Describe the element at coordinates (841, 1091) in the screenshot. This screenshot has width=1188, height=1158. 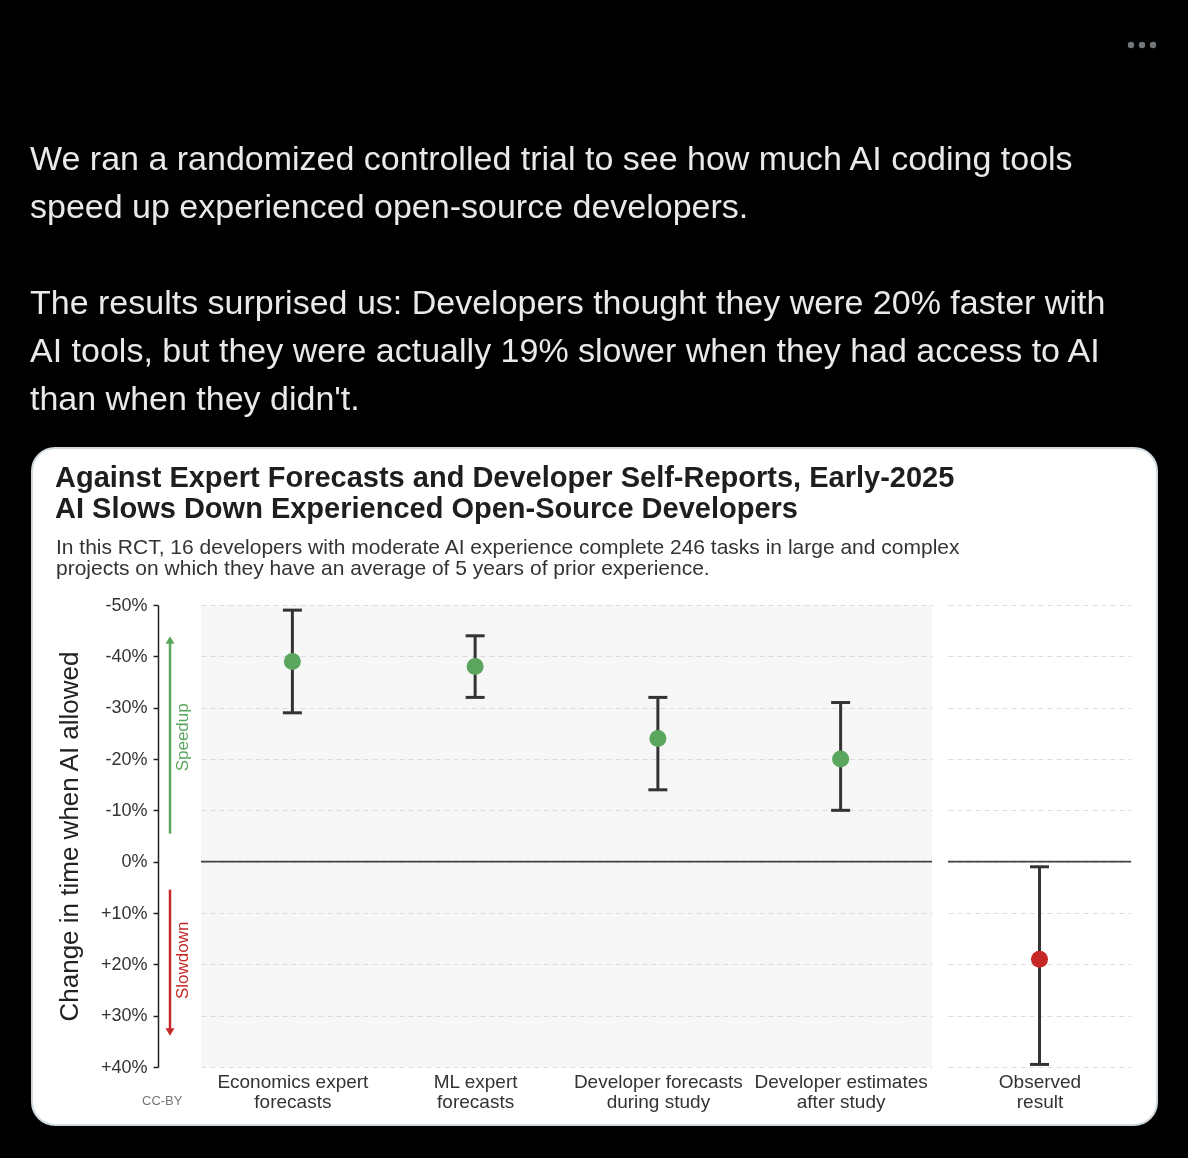
I see `x-tick-label: Developer estimates after study` at that location.